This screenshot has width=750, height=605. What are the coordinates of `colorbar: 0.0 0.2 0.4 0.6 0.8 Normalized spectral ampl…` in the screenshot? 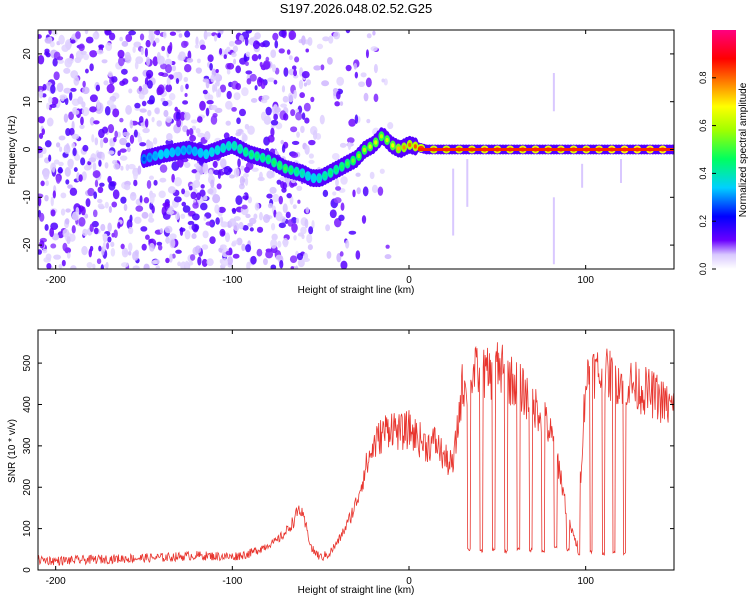 It's located at (723, 152).